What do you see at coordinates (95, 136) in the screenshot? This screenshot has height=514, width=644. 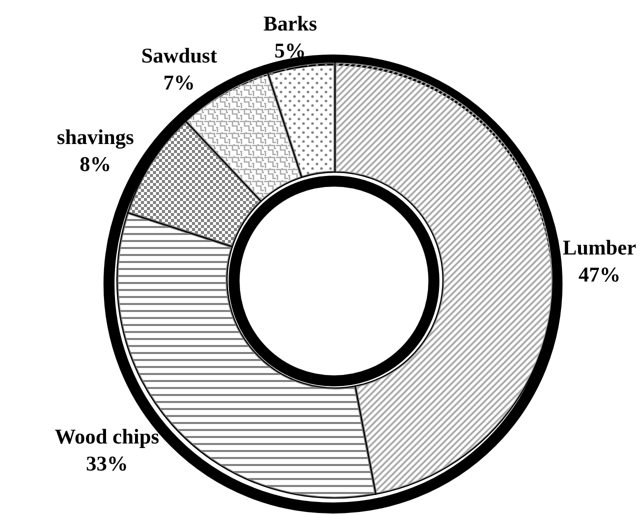 I see `slice-label: shavings` at bounding box center [95, 136].